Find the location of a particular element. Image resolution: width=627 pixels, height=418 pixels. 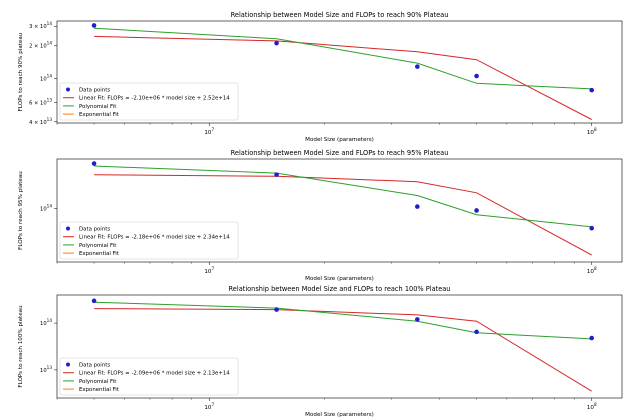

y-tick-label: 3 × 10¹⁴ is located at coordinates (40, 25).